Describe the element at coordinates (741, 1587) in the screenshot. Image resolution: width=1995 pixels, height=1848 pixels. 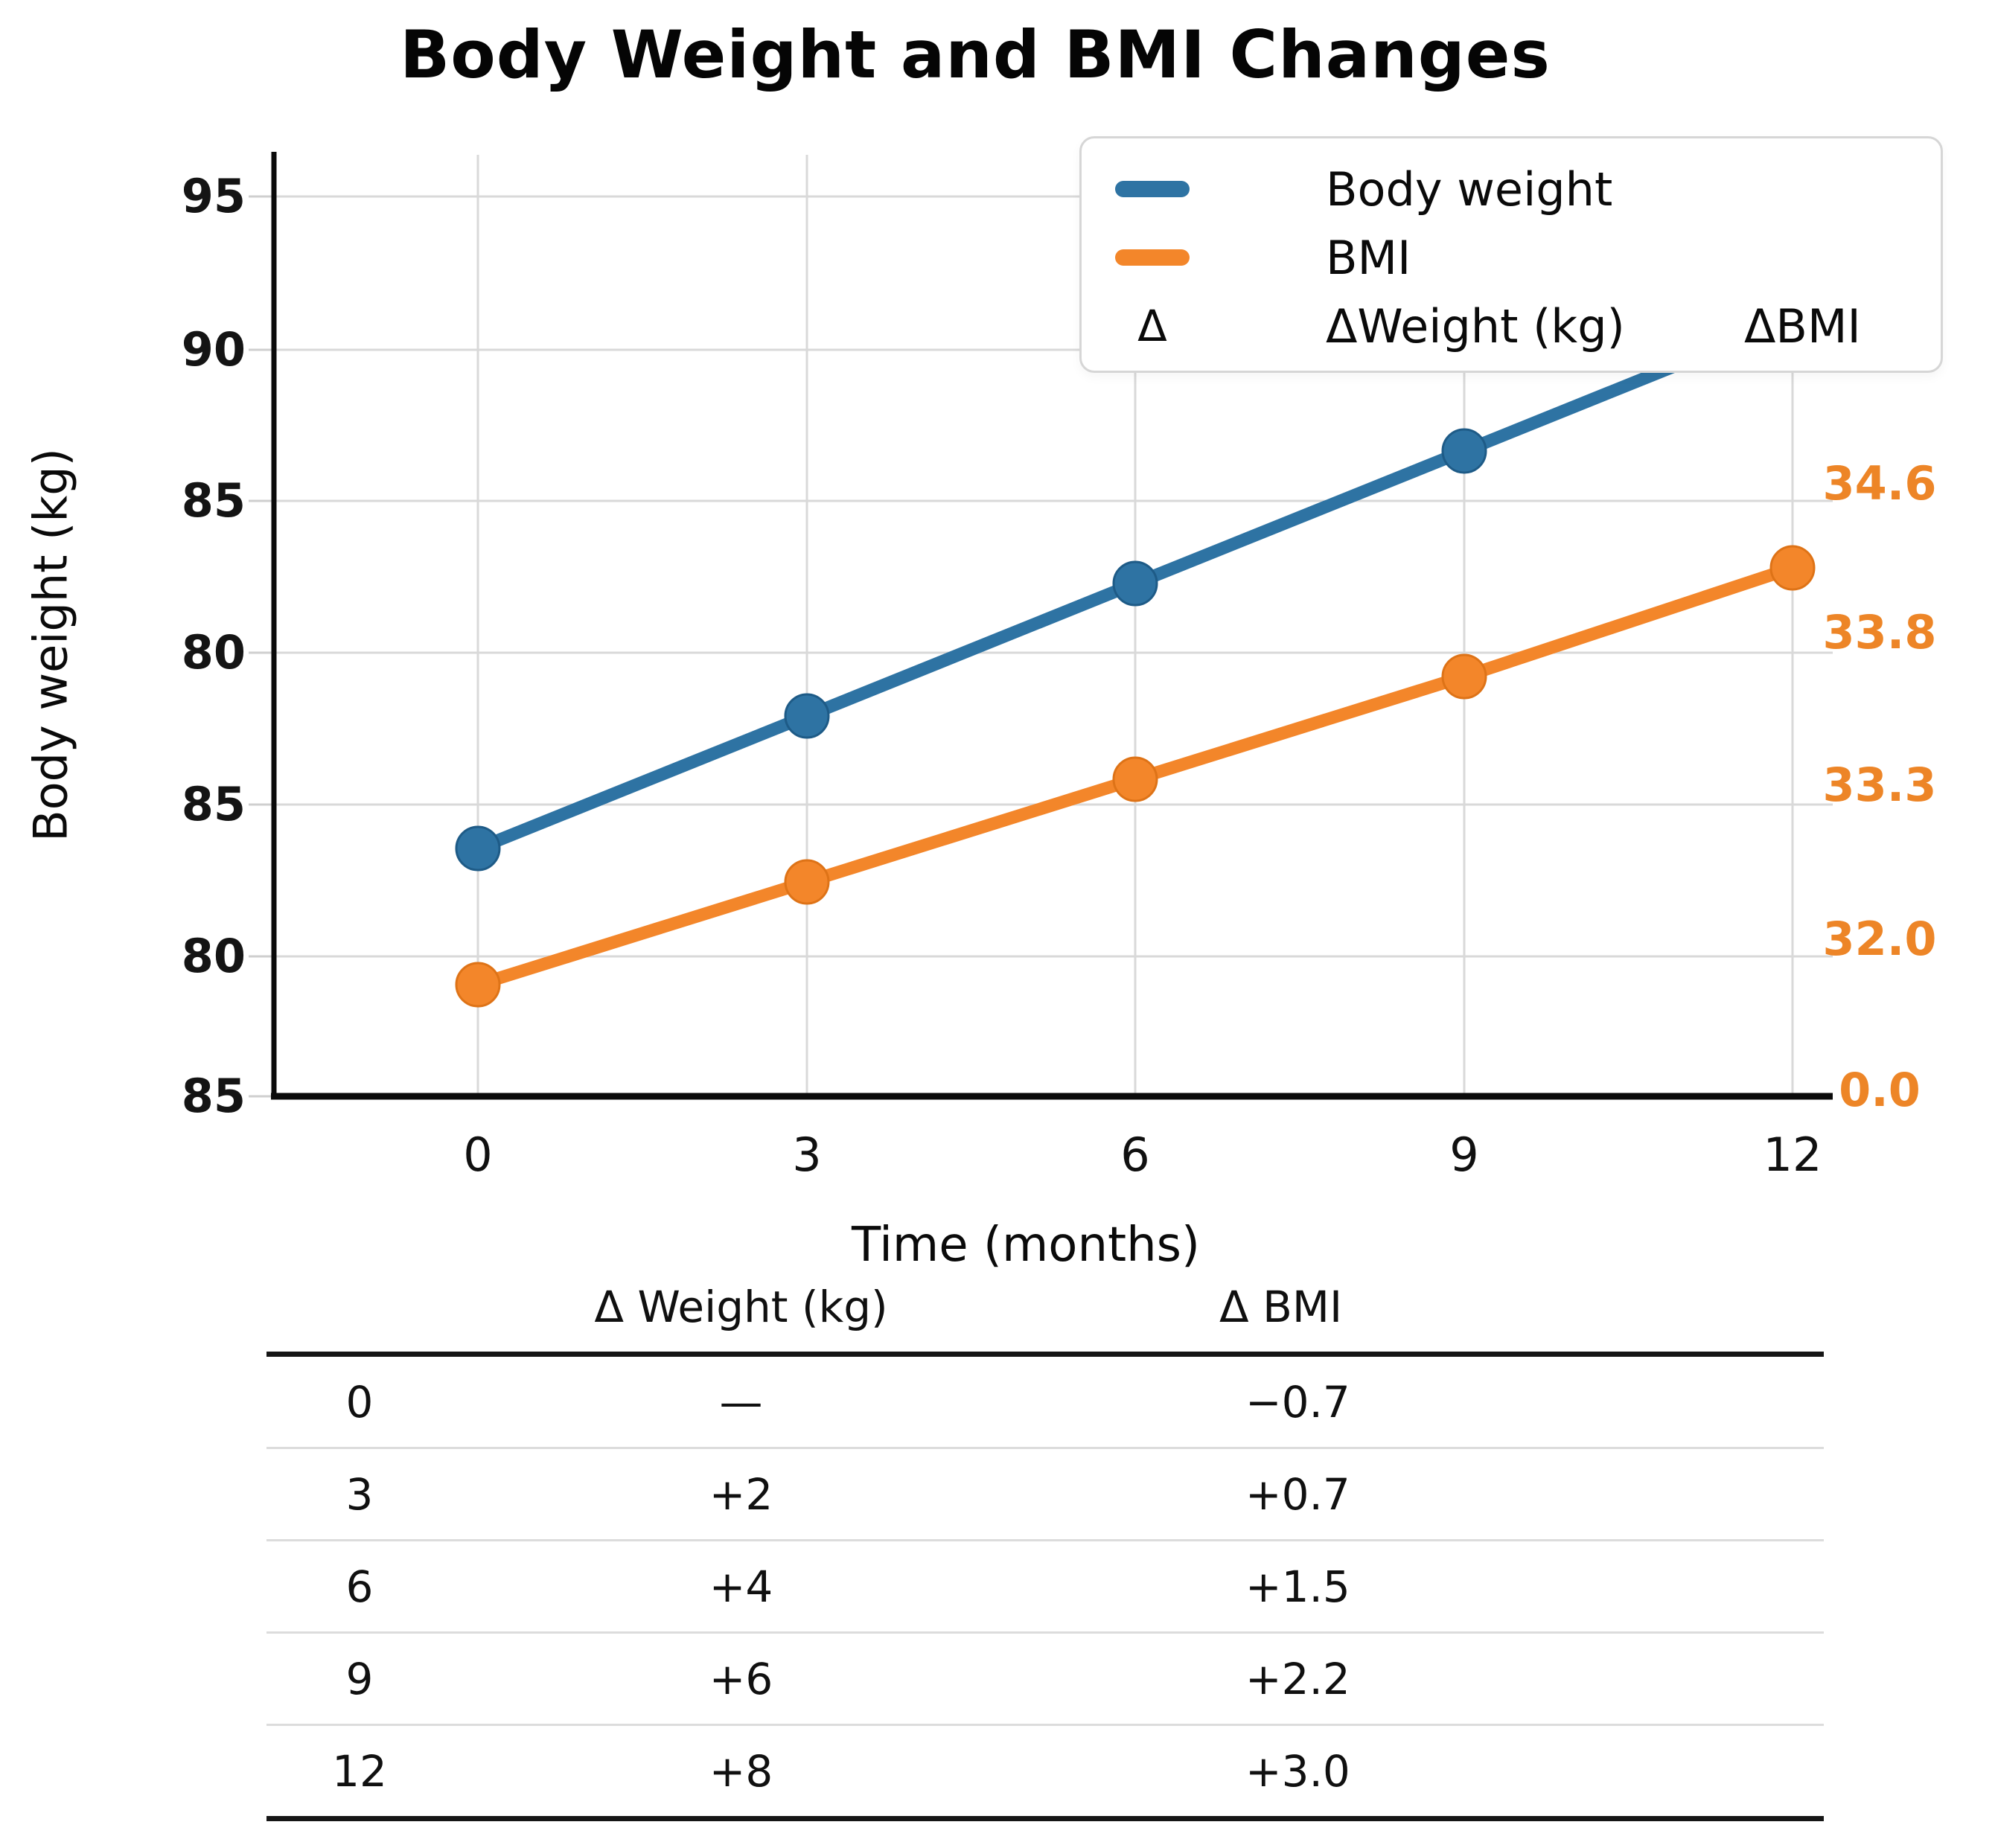
I see `table-cell-delta-weight: +4` at that location.